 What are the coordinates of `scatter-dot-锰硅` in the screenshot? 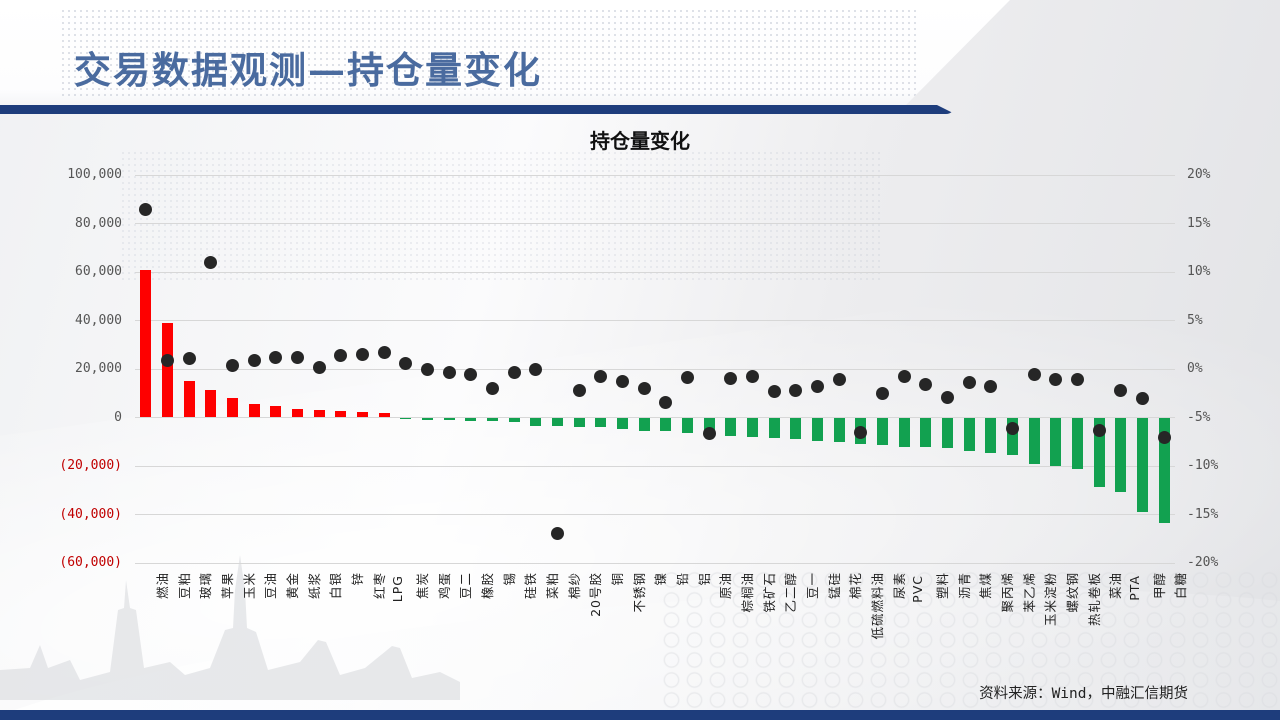 It's located at (817, 386).